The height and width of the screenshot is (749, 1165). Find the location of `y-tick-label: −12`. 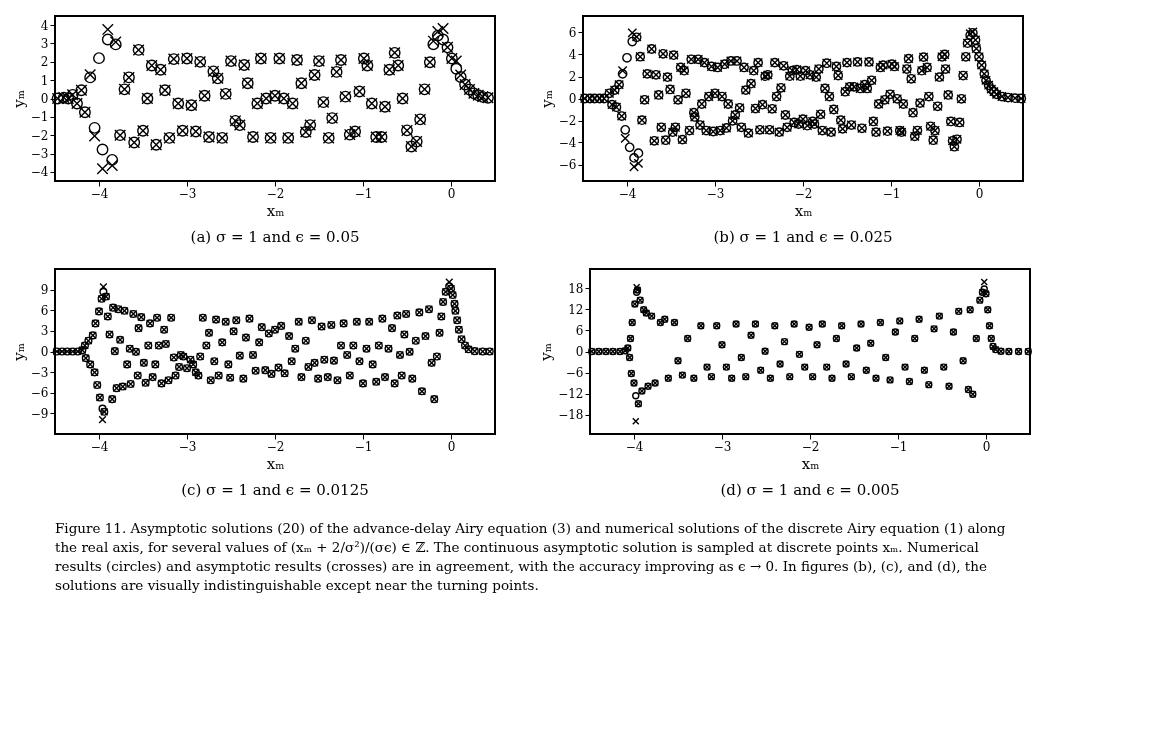

y-tick-label: −12 is located at coordinates (571, 394).